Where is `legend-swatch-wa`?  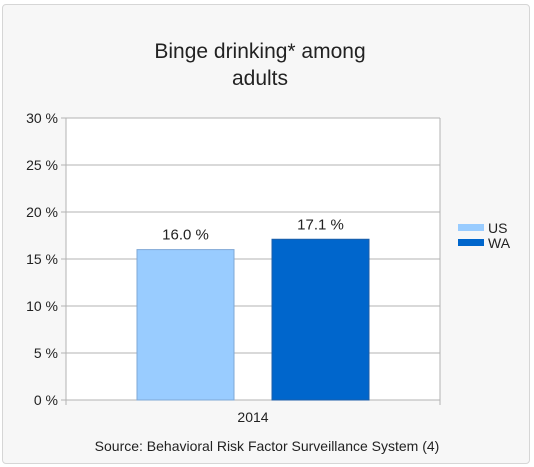
legend-swatch-wa is located at coordinates (471, 242).